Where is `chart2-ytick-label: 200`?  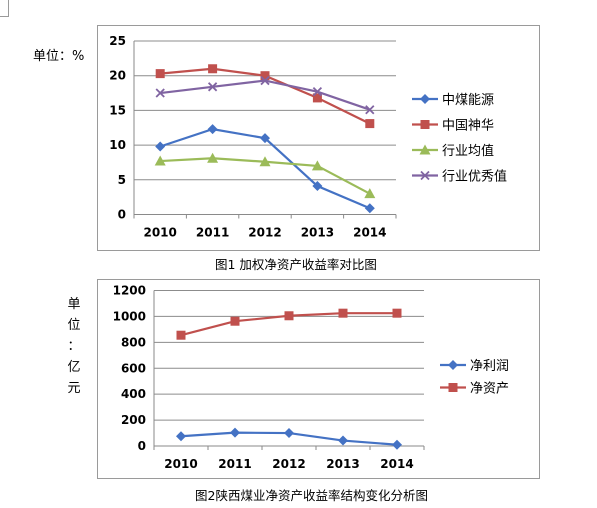
chart2-ytick-label: 200 is located at coordinates (133, 420).